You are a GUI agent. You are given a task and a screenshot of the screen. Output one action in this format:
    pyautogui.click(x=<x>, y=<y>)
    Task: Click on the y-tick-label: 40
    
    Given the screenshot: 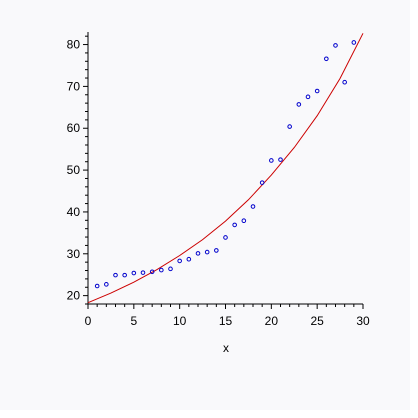 What is the action you would take?
    pyautogui.click(x=74, y=212)
    